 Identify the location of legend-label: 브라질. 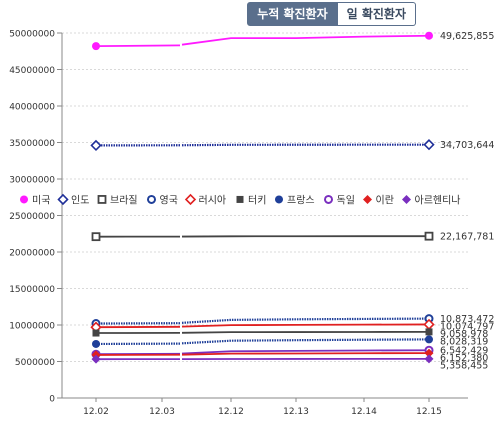
(124, 200).